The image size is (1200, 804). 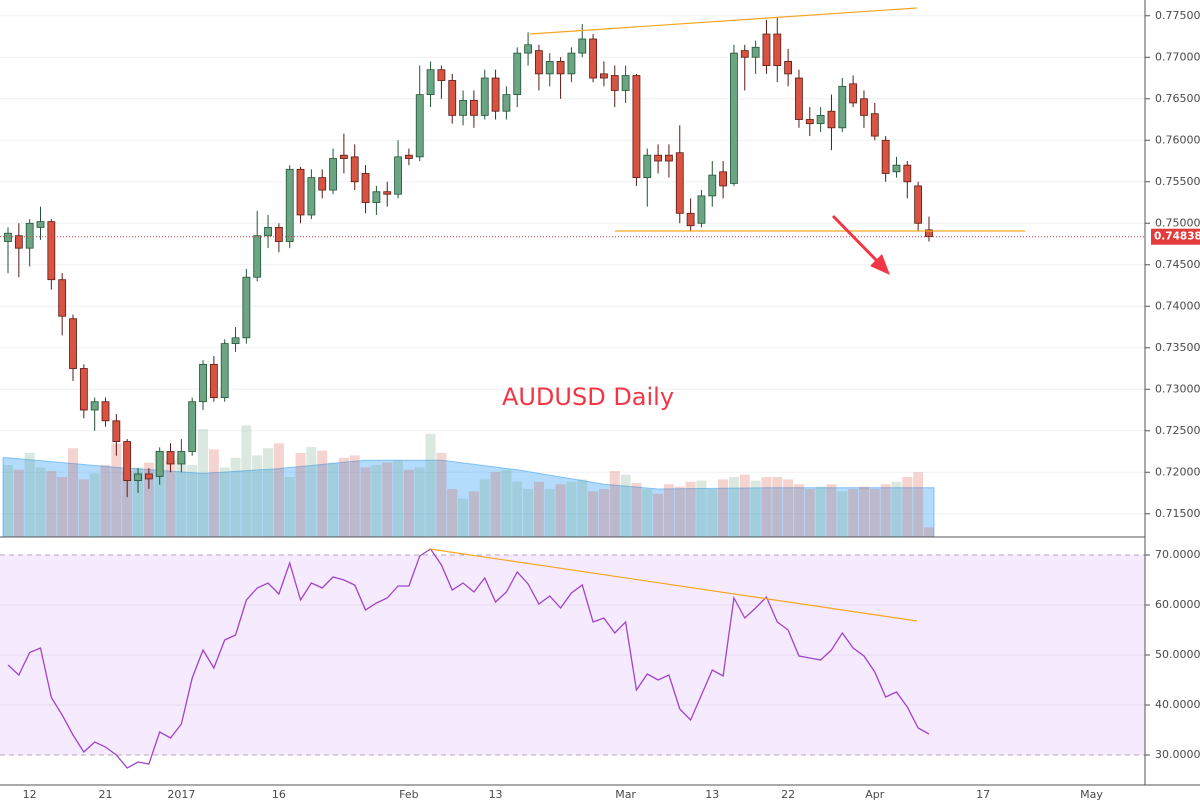 I want to click on volume, so click(x=468, y=481).